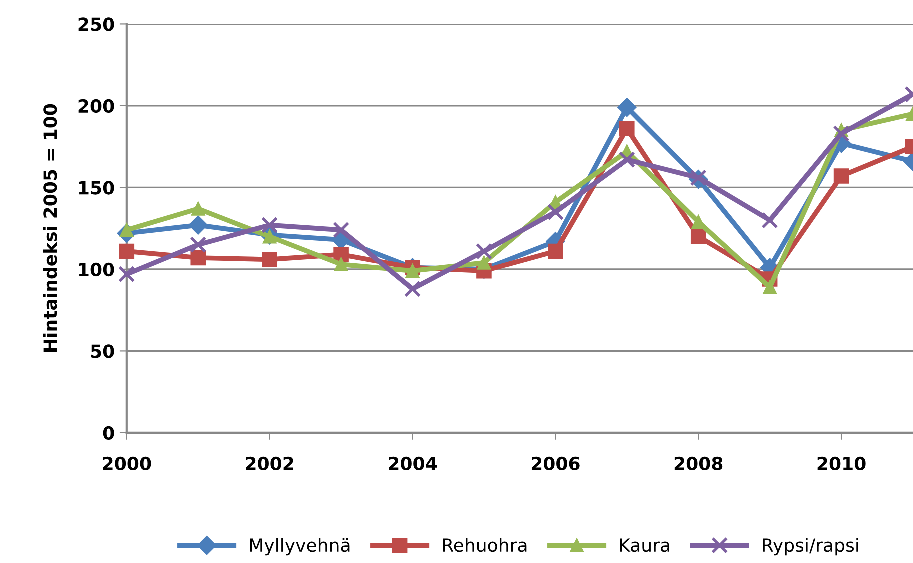 This screenshot has width=913, height=563. Describe the element at coordinates (300, 547) in the screenshot. I see `legend-label: Myllyvehnä` at that location.